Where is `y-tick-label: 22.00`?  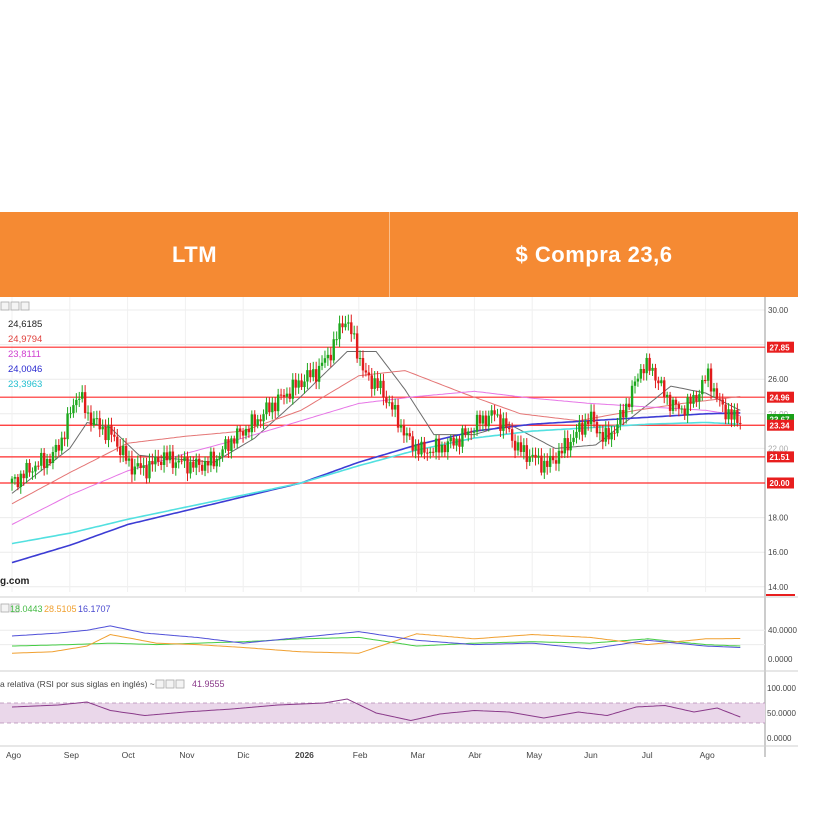 y-tick-label: 22.00 is located at coordinates (778, 448).